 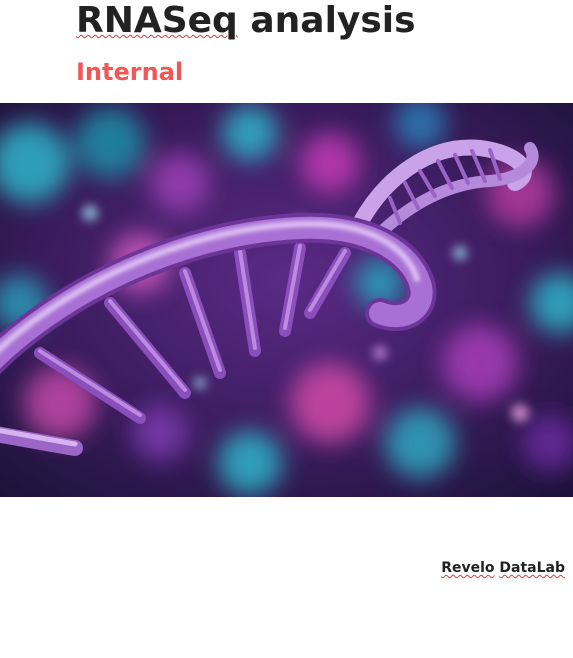 I want to click on author-second: DataLab, so click(x=532, y=568).